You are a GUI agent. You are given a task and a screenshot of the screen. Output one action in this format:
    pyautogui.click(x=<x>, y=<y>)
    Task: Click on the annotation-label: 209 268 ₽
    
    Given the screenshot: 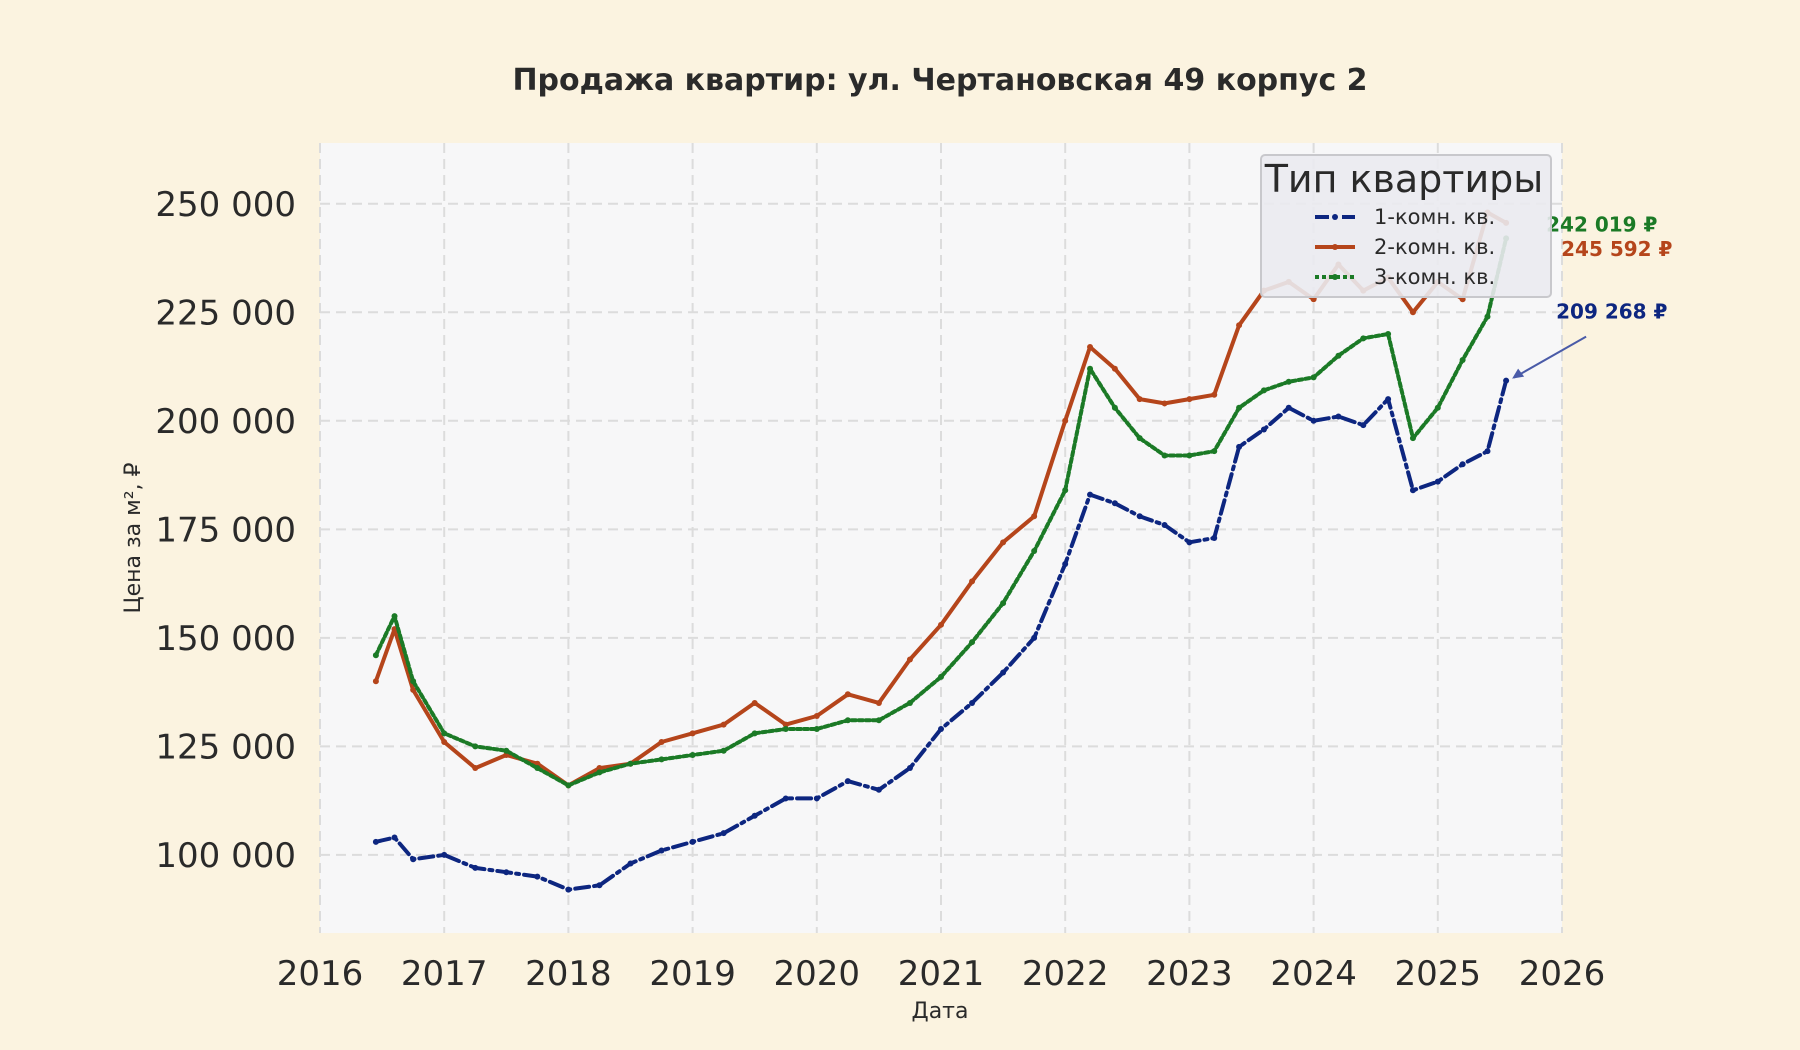 What is the action you would take?
    pyautogui.click(x=1611, y=312)
    